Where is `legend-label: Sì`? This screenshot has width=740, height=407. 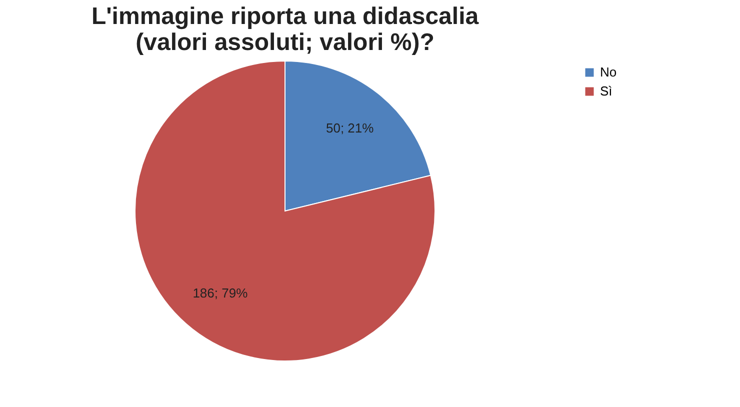
legend-label: Sì is located at coordinates (606, 91).